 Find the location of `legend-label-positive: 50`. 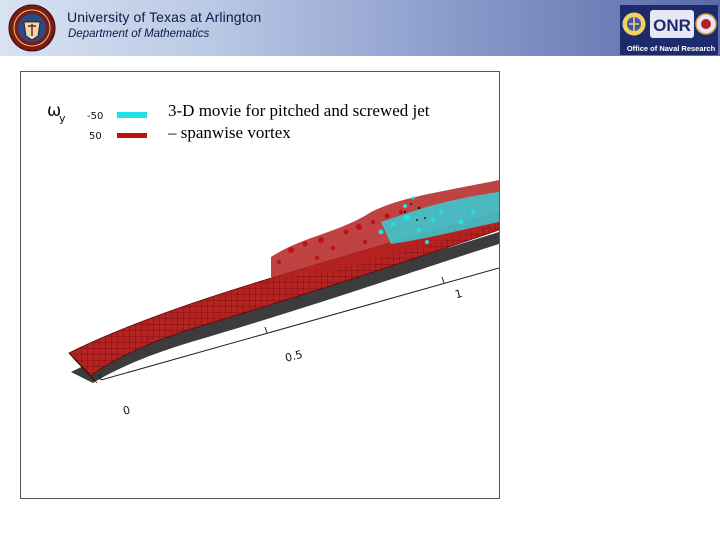

legend-label-positive: 50 is located at coordinates (95, 136).